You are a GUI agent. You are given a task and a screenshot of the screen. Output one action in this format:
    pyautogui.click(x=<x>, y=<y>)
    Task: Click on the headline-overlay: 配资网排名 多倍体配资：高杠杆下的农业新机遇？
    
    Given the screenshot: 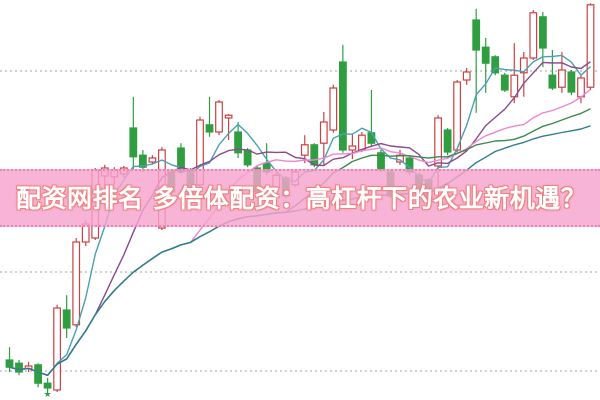 What is the action you would take?
    pyautogui.click(x=300, y=198)
    